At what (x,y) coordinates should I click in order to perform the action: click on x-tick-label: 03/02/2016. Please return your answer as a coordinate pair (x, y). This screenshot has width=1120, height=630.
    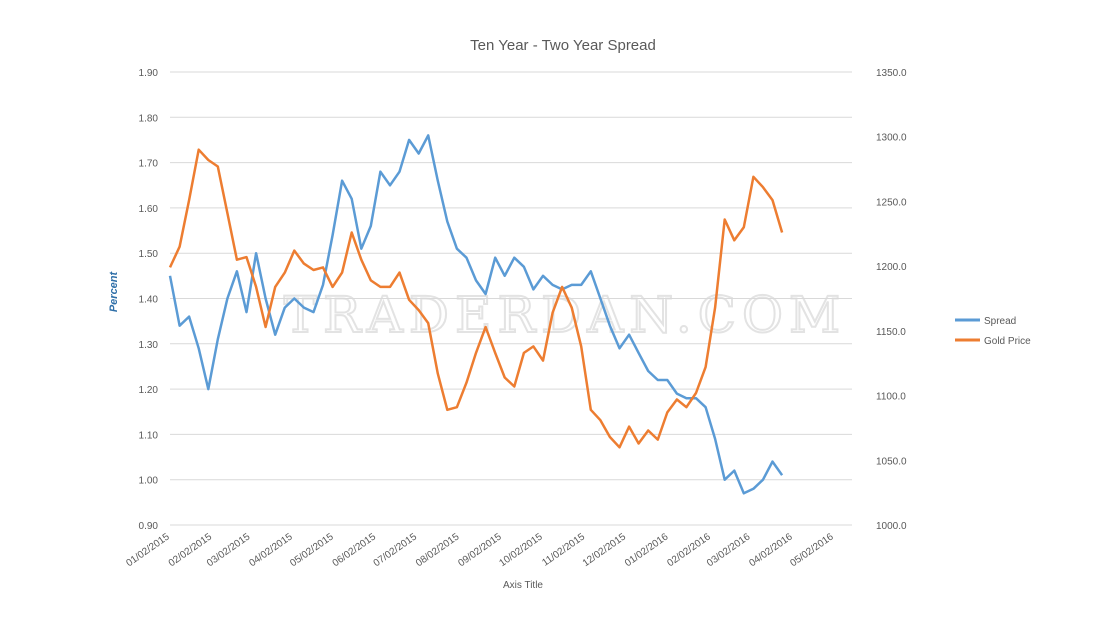
    Looking at the image, I should click on (729, 550).